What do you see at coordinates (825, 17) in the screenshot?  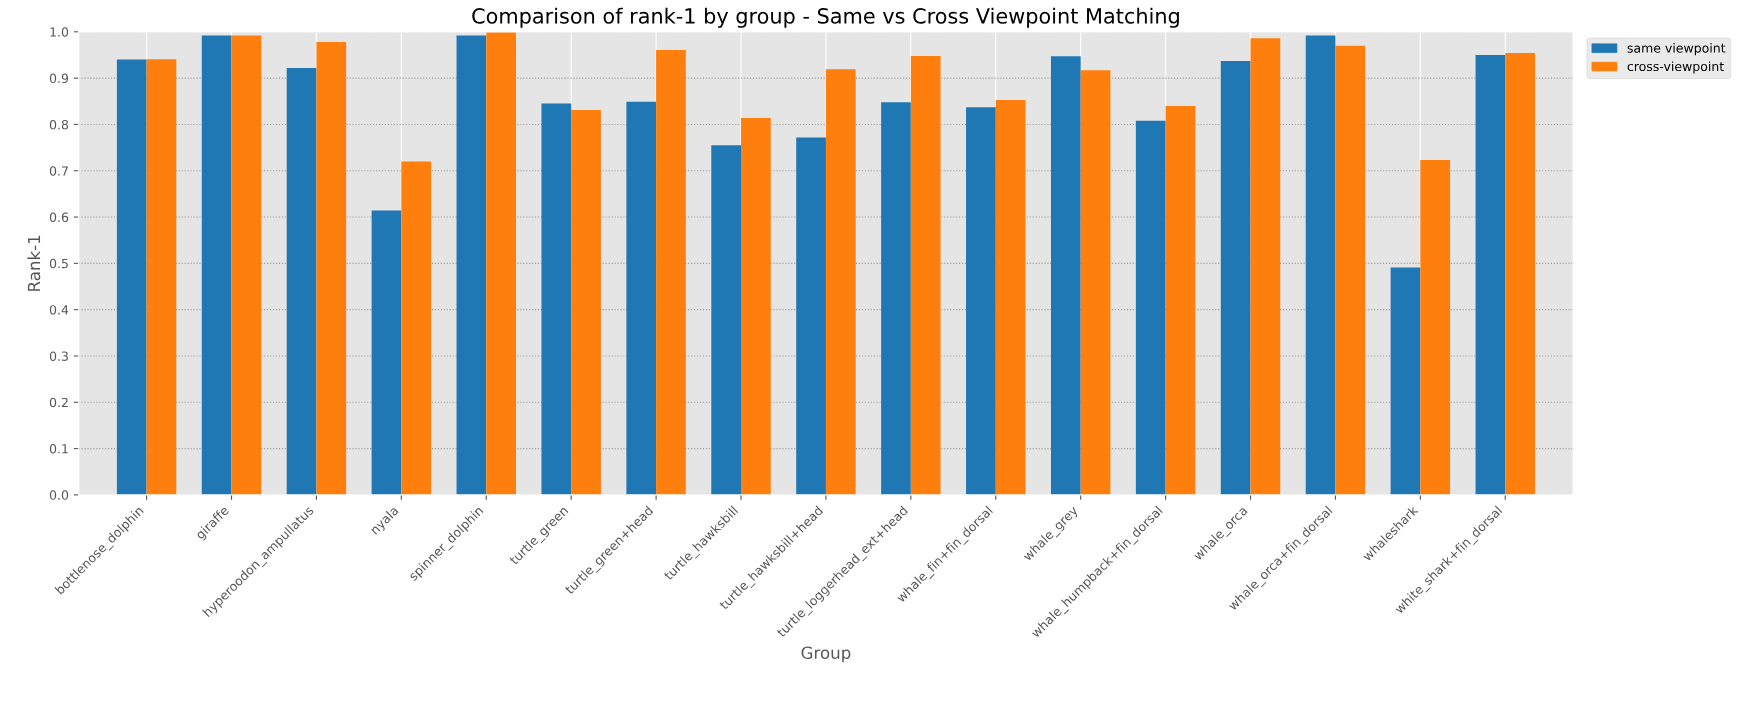 I see `chart-title: Comparison of rank-1 by group - Same vs Cross Viewpoint Matching` at bounding box center [825, 17].